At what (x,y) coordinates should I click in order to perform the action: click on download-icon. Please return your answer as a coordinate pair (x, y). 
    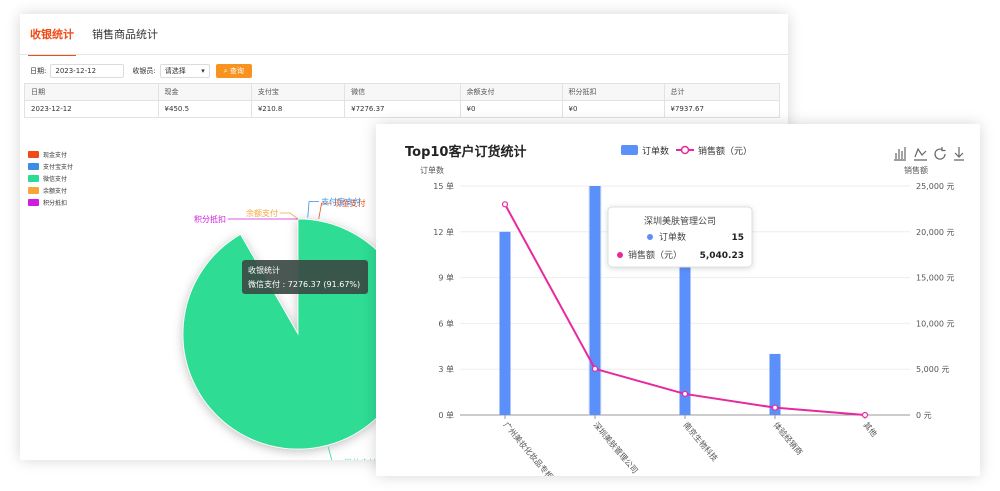
    Looking at the image, I should click on (959, 154).